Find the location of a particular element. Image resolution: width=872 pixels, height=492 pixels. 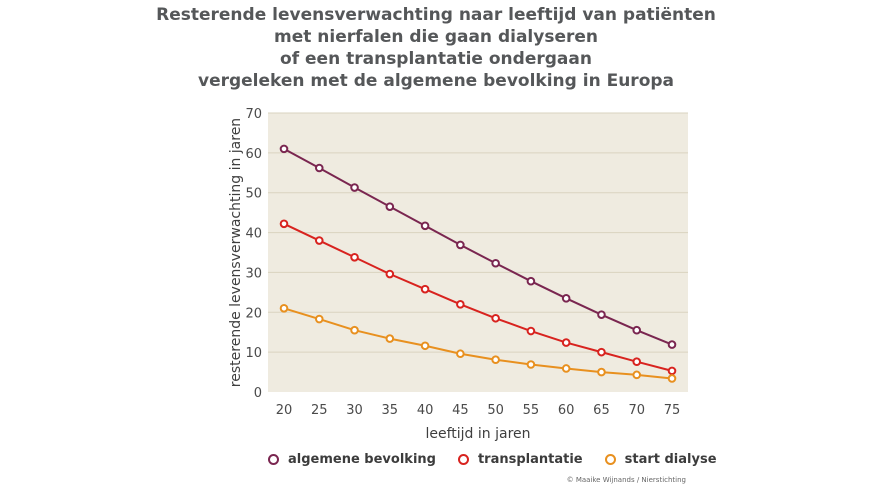

x-tick-label: 40 is located at coordinates (425, 410).